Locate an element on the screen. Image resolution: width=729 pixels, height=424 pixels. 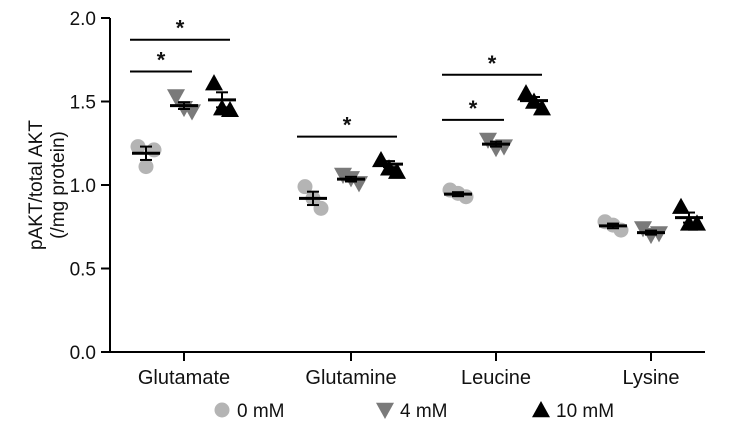
y-tick-label: 1.0 is located at coordinates (83, 186).